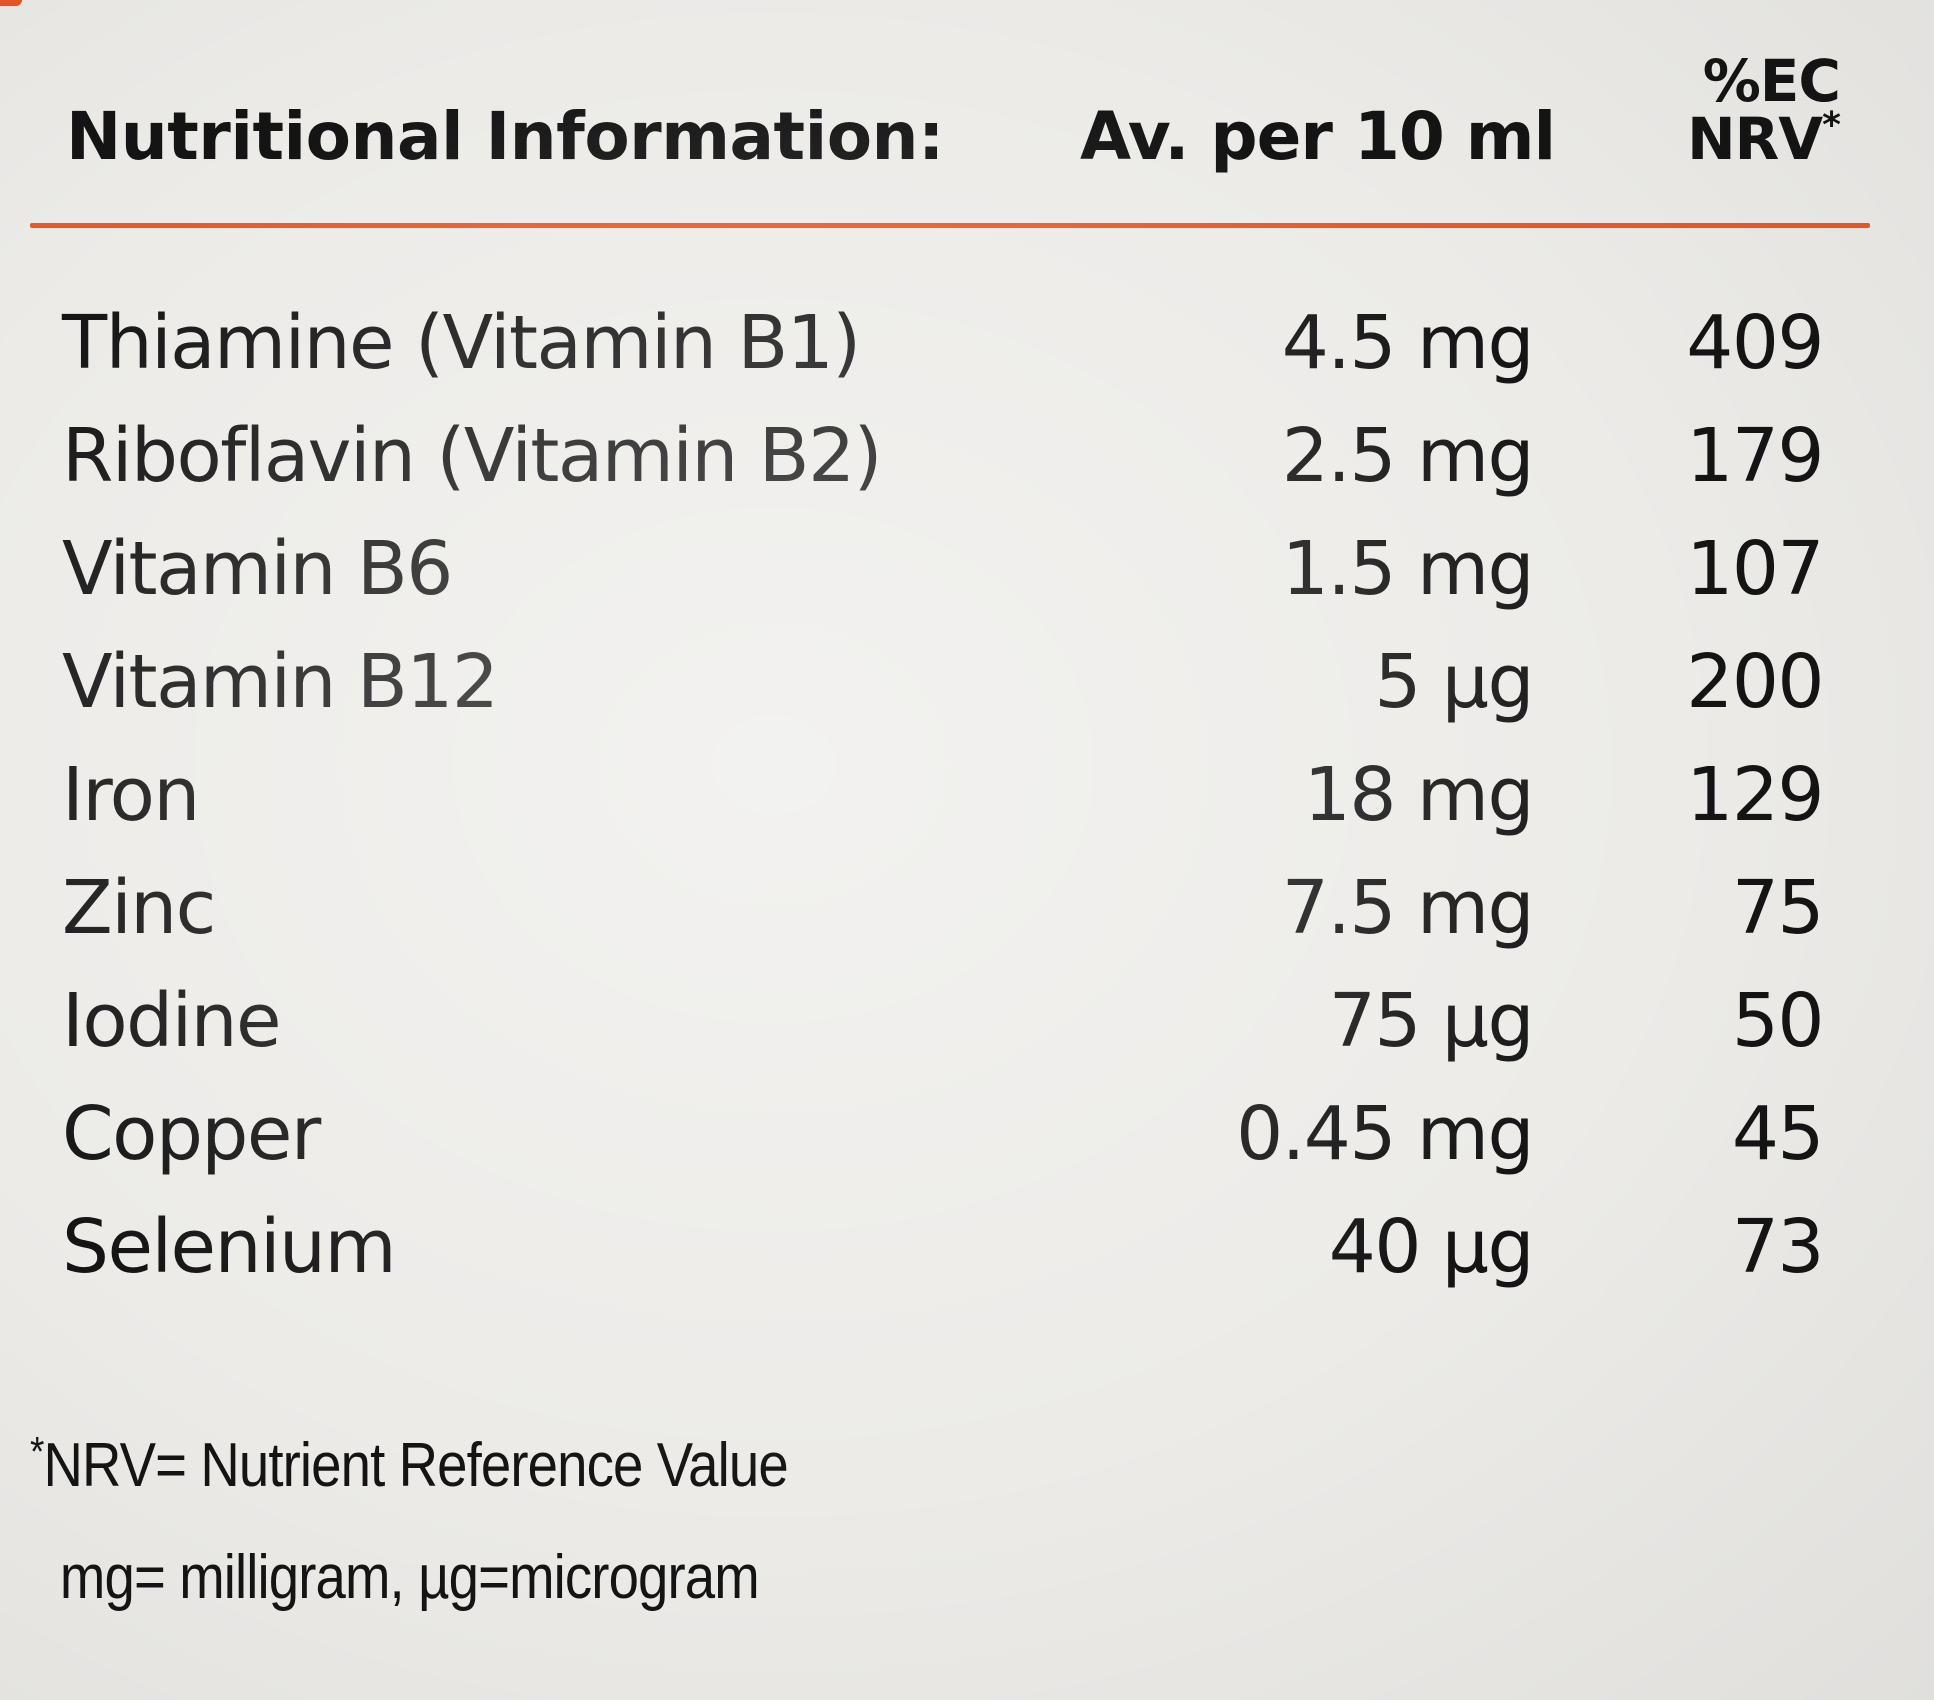  Describe the element at coordinates (1778, 908) in the screenshot. I see `nutrient-nrv: 75` at that location.